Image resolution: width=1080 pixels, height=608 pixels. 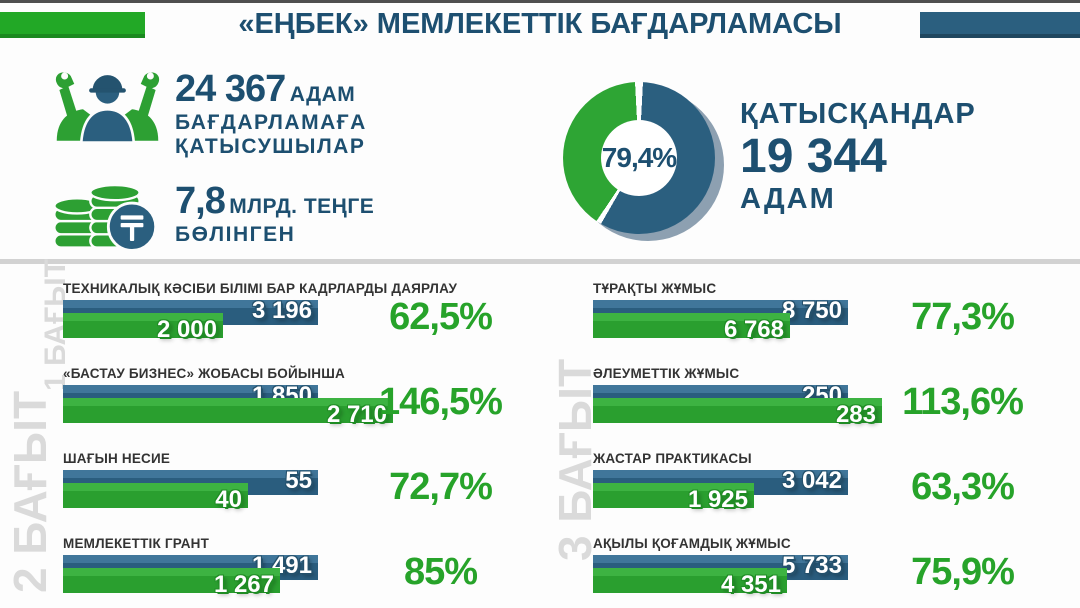 What do you see at coordinates (270, 146) in the screenshot?
I see `participants-line-2: ҚАТЫСУШЫЛАР` at bounding box center [270, 146].